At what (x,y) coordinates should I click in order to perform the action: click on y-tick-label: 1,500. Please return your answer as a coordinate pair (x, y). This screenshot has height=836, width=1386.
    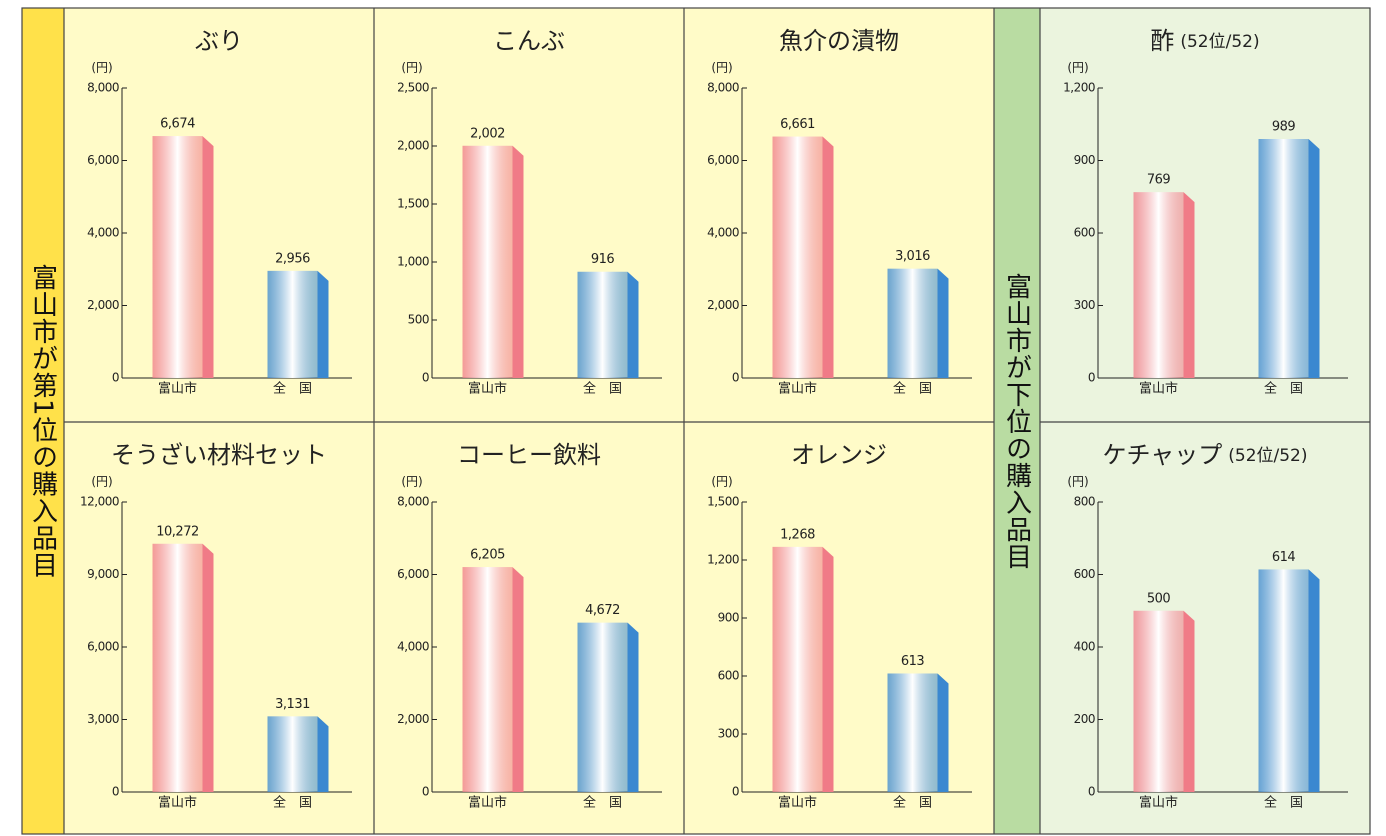
    Looking at the image, I should click on (723, 502).